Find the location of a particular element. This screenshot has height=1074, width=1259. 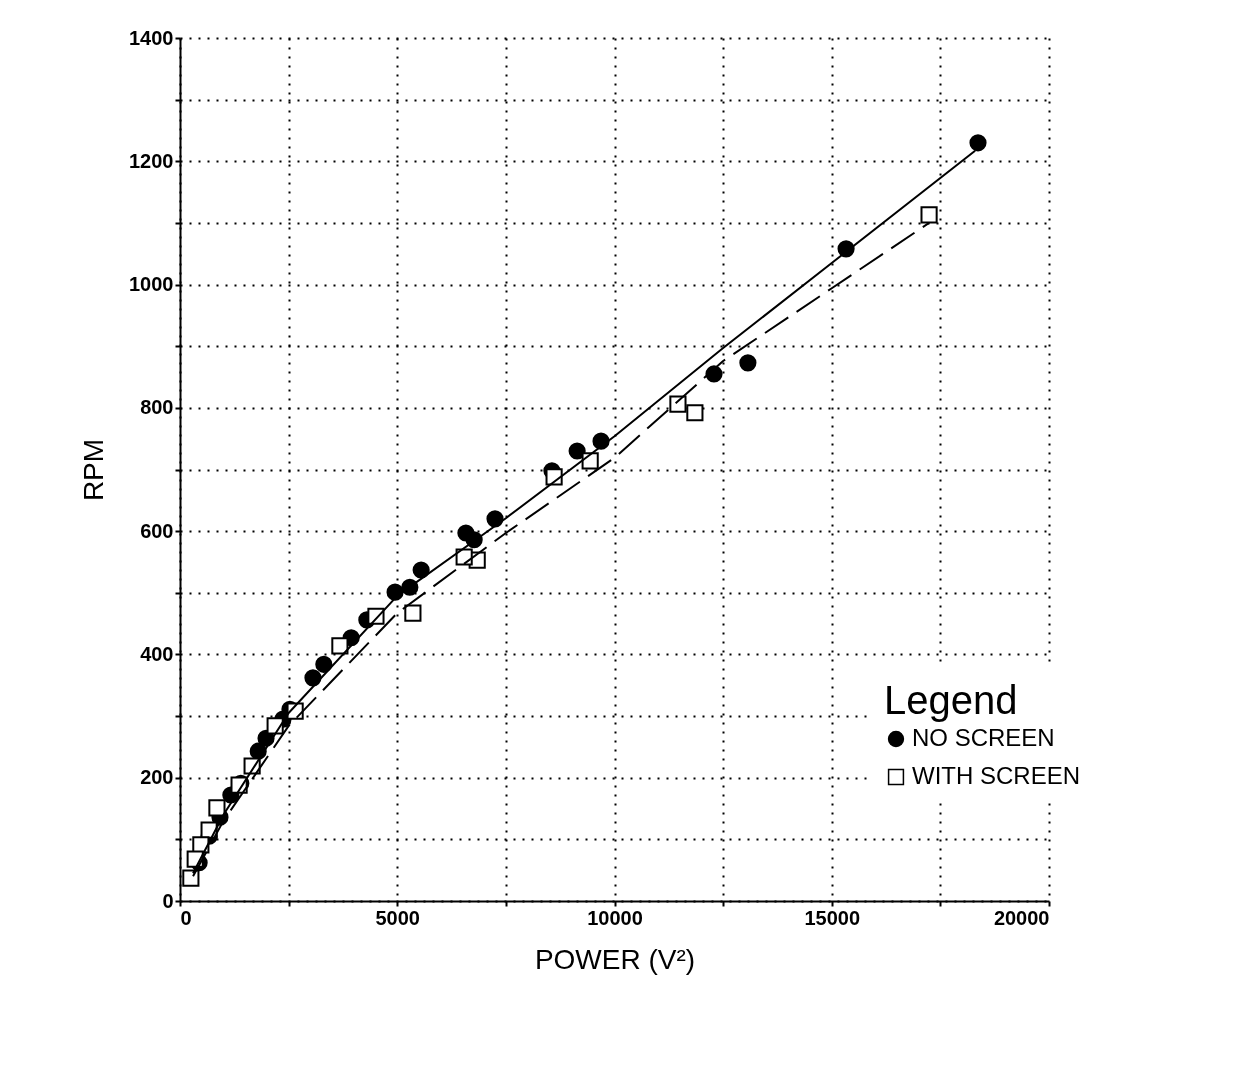

x-tick-label: 15000 is located at coordinates (832, 917).